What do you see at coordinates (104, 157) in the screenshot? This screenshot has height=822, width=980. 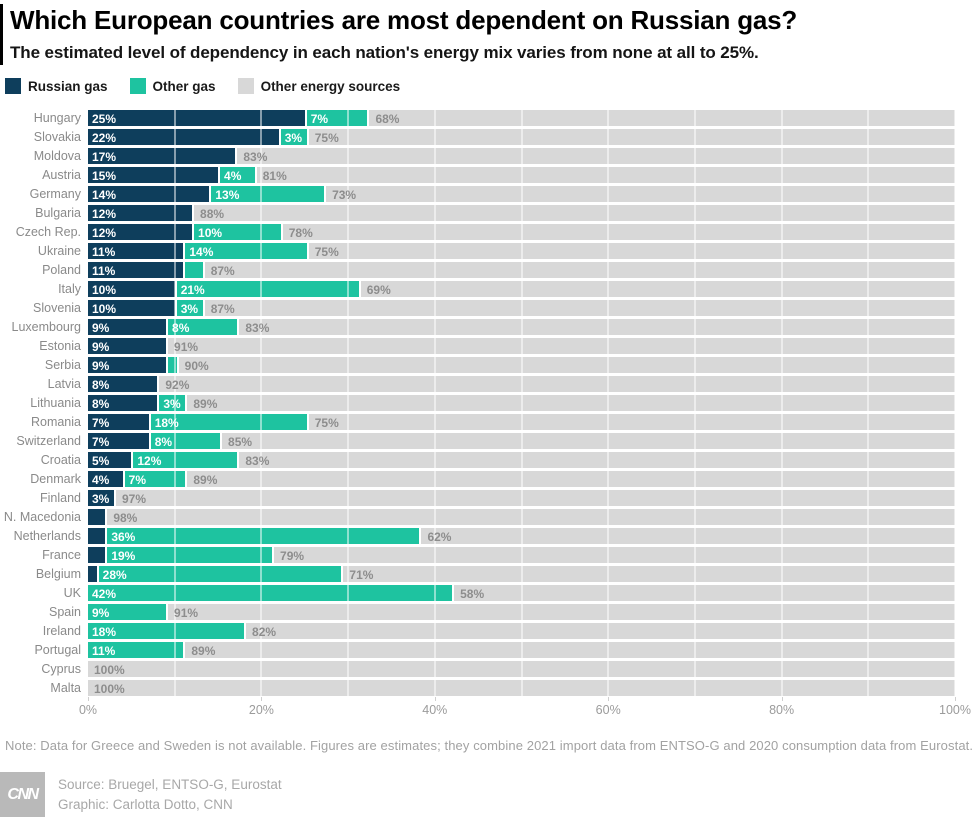 I see `segment-value-label: 17%` at bounding box center [104, 157].